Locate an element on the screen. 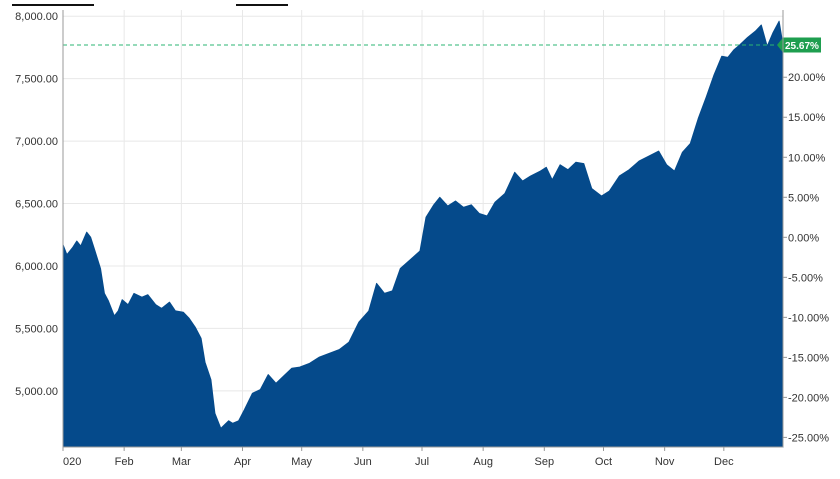 This screenshot has width=840, height=479. y-tick-label-right: 5.00% is located at coordinates (803, 198).